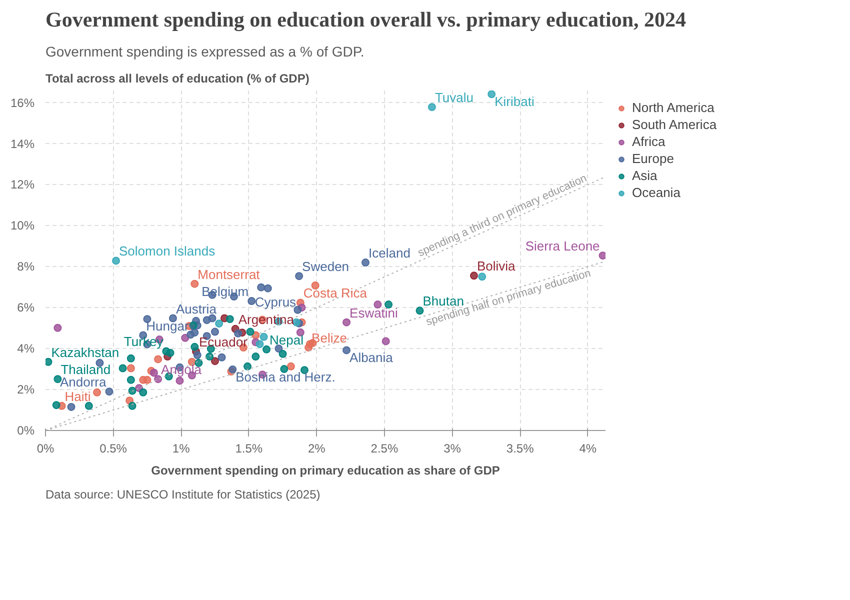  What do you see at coordinates (45, 449) in the screenshot?
I see `x-tick-label: 0%` at bounding box center [45, 449].